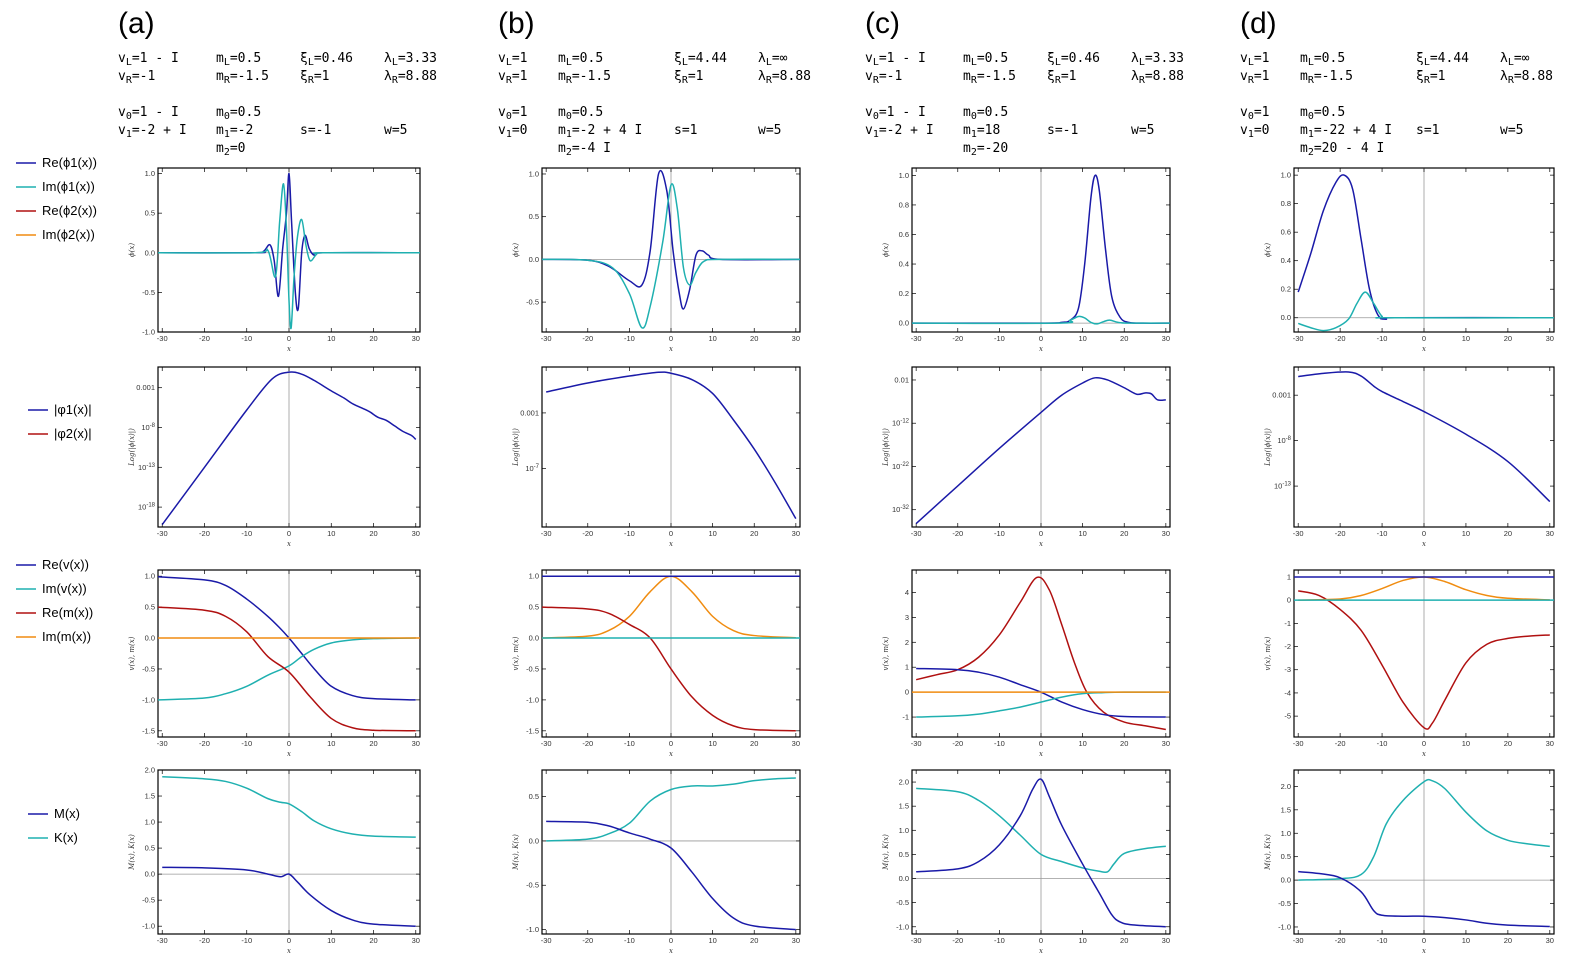 The image size is (1578, 971). Describe the element at coordinates (68, 234) in the screenshot. I see `legend-entry: Im(ϕ2(x))` at that location.